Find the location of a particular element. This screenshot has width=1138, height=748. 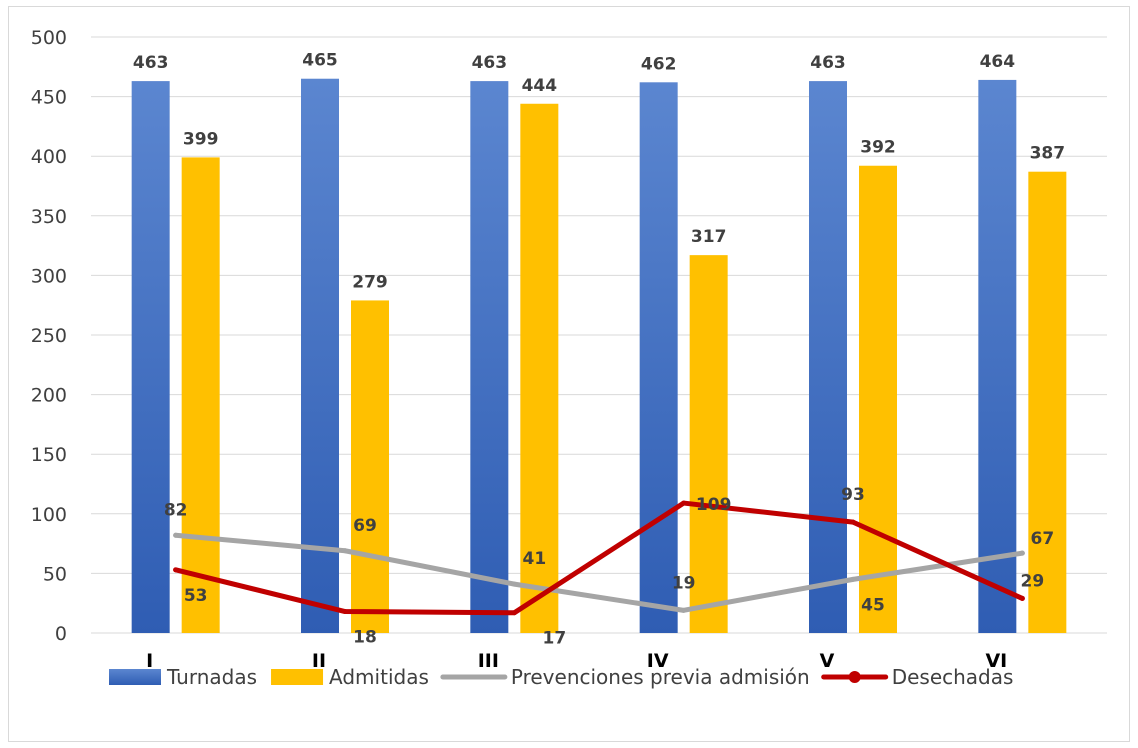

data-label-turnadas: 462 is located at coordinates (659, 64).